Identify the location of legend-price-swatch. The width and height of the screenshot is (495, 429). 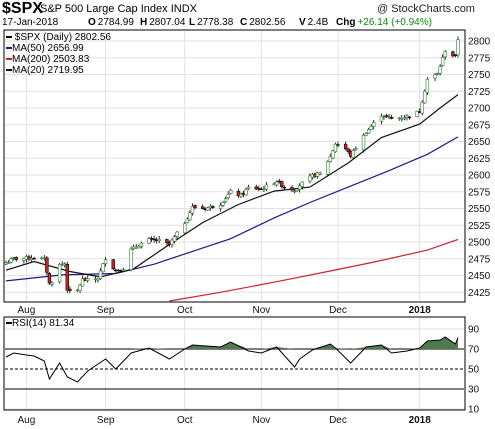
(9, 37).